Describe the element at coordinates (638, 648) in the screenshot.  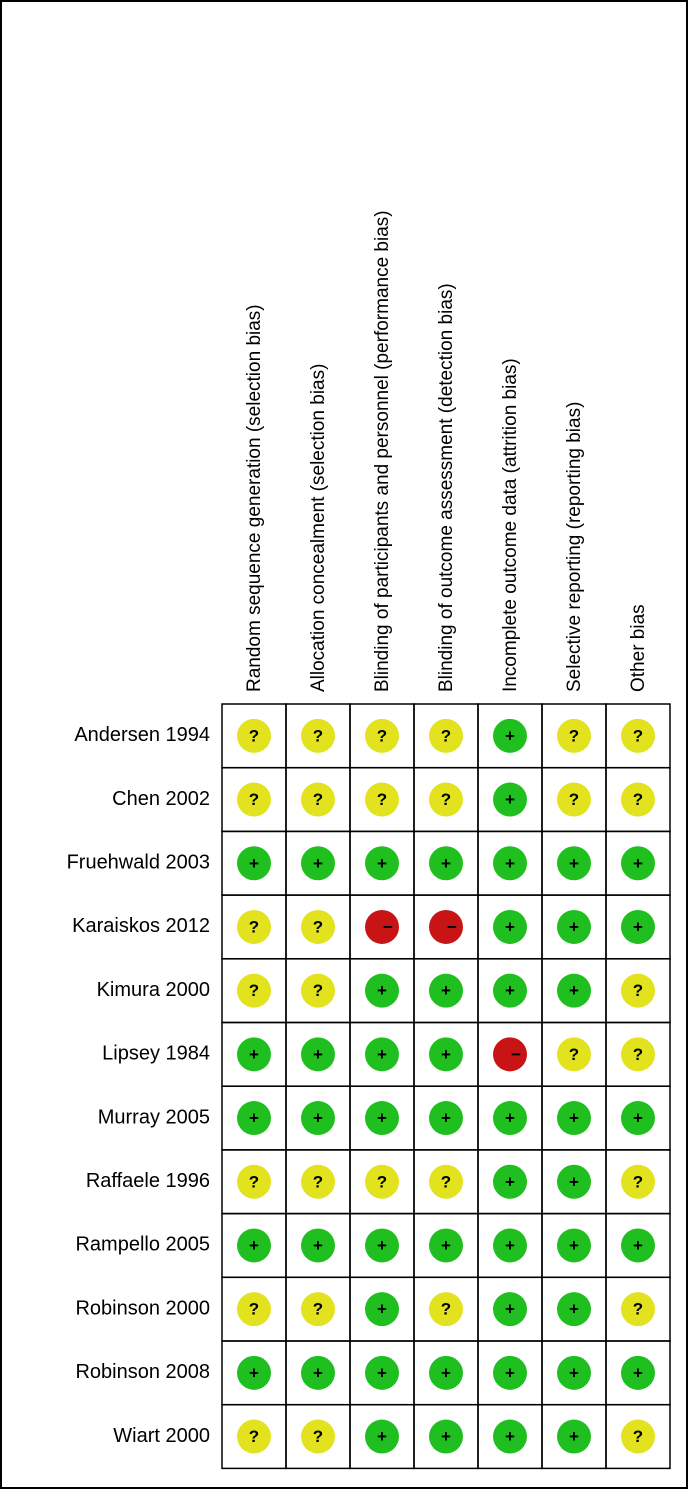
I see `column-header: Other bias` at that location.